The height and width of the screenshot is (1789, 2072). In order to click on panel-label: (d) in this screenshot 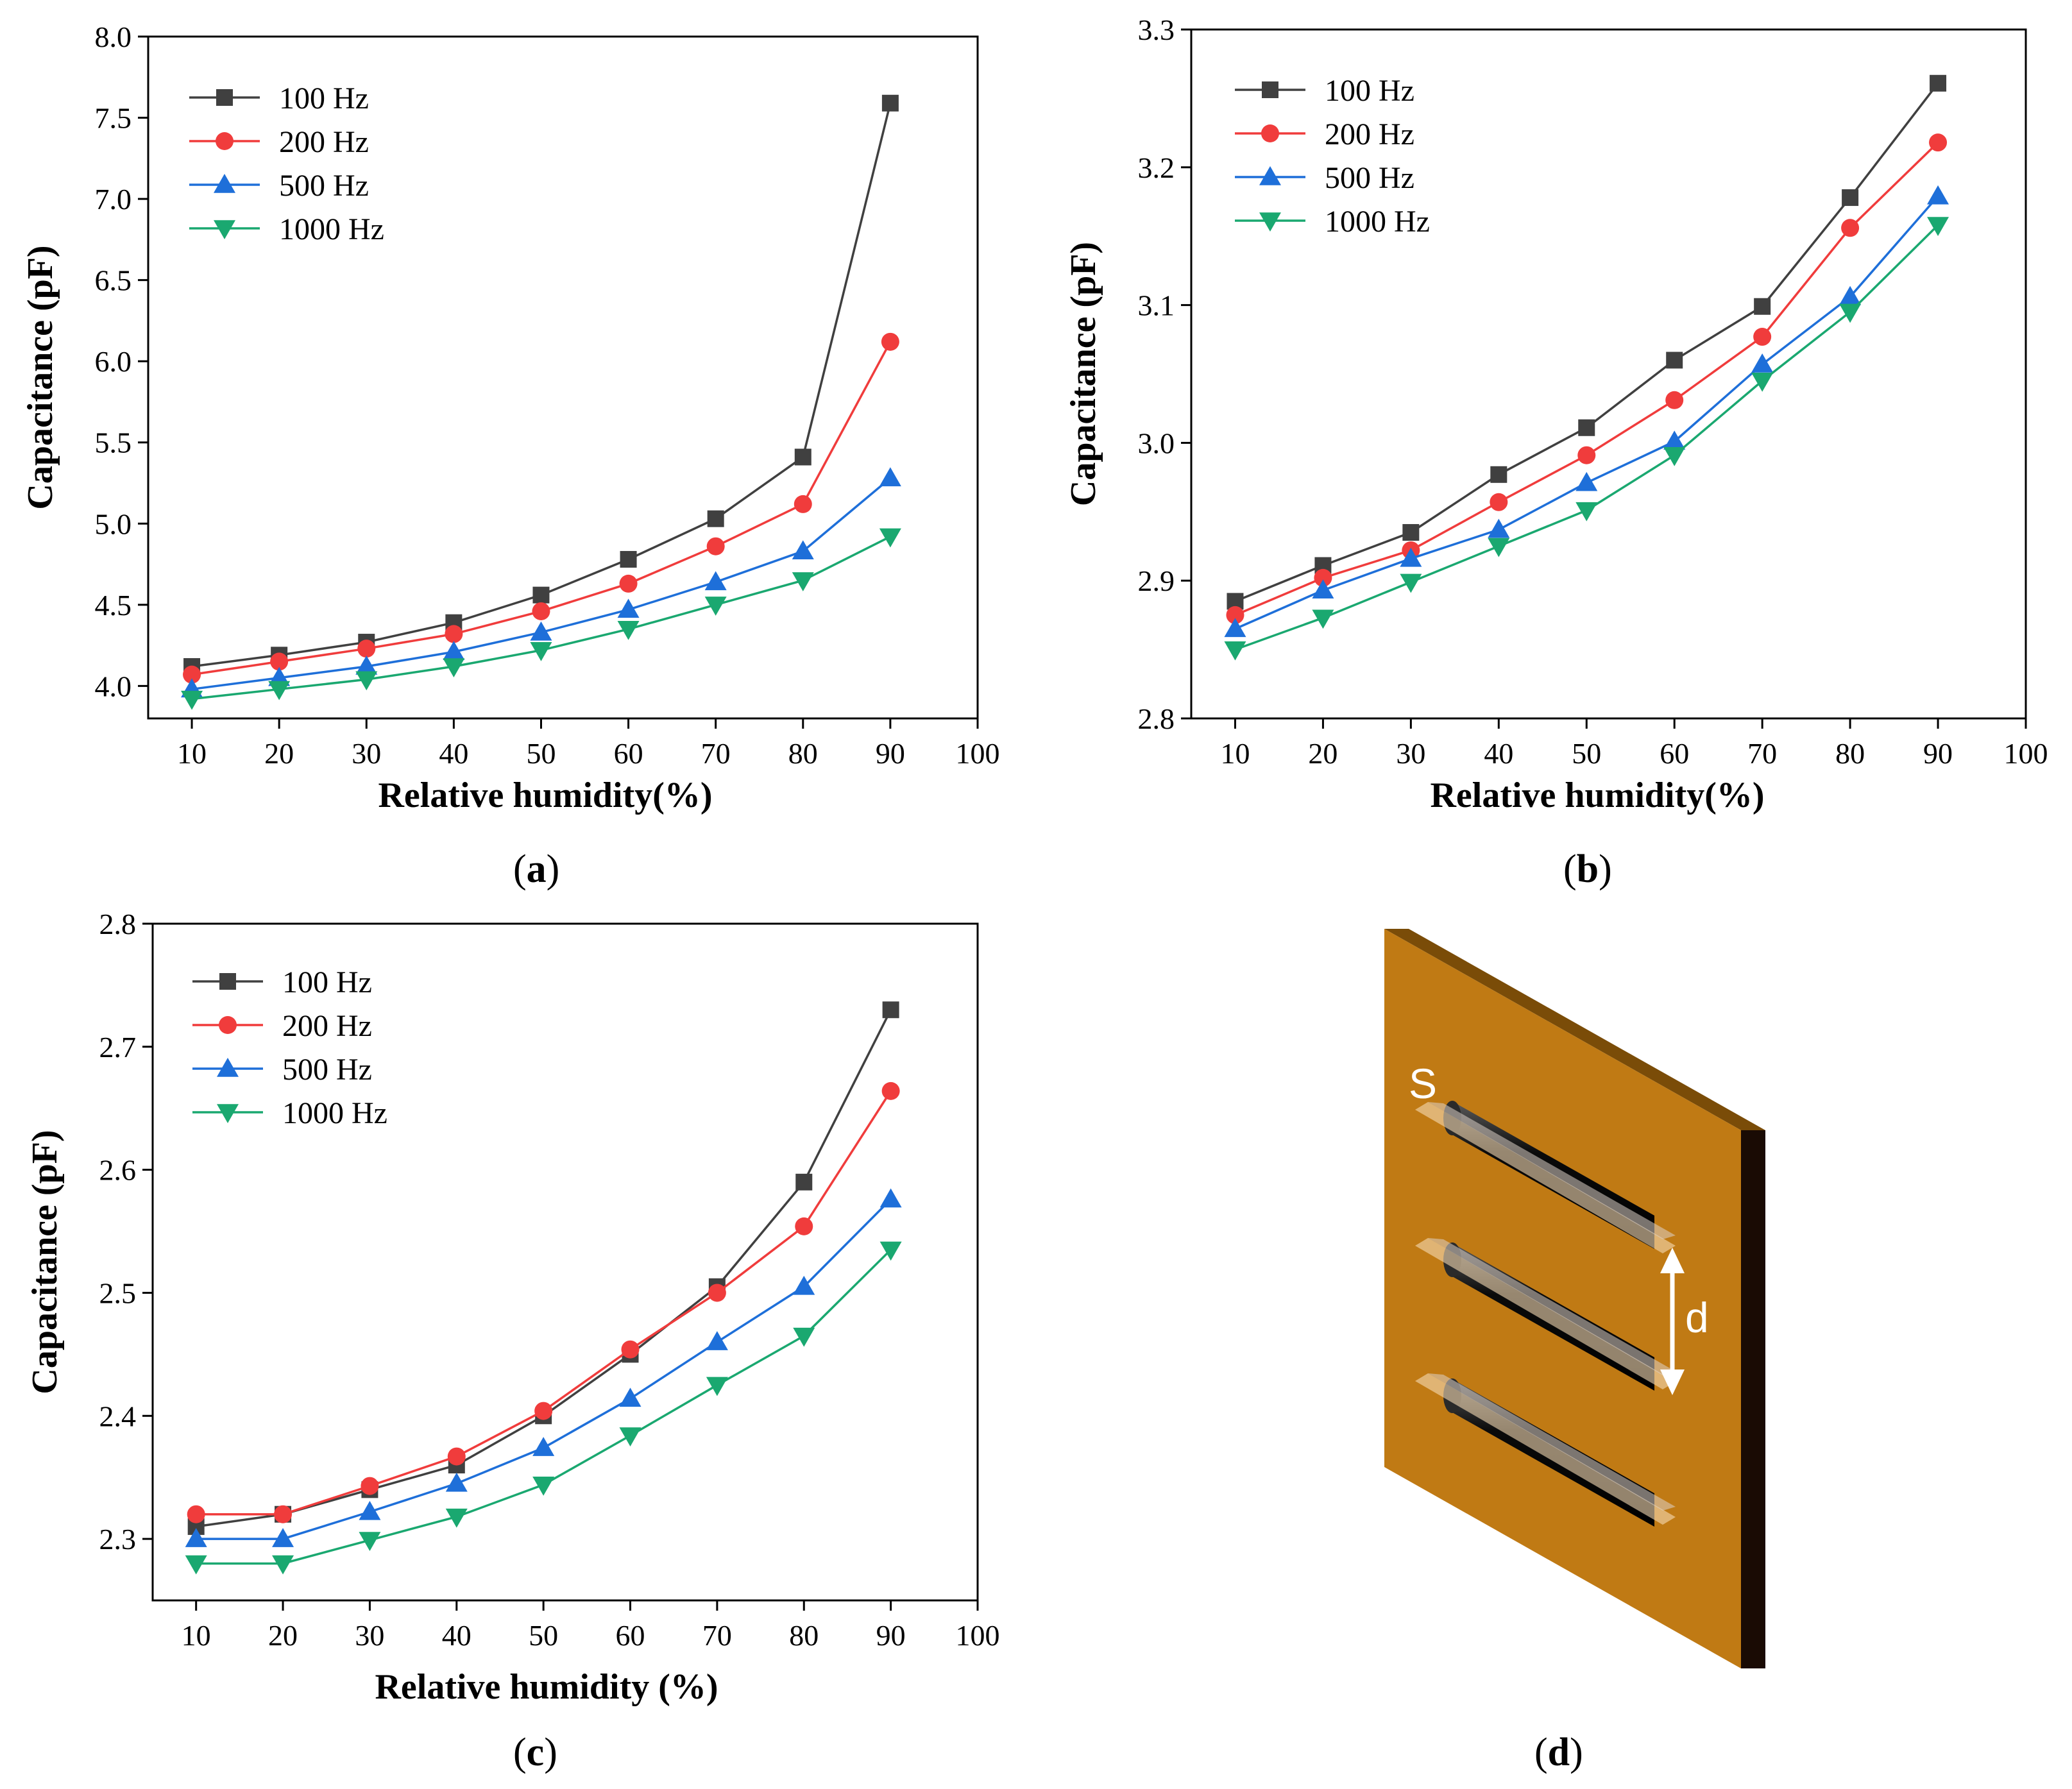, I will do `click(1559, 1753)`.